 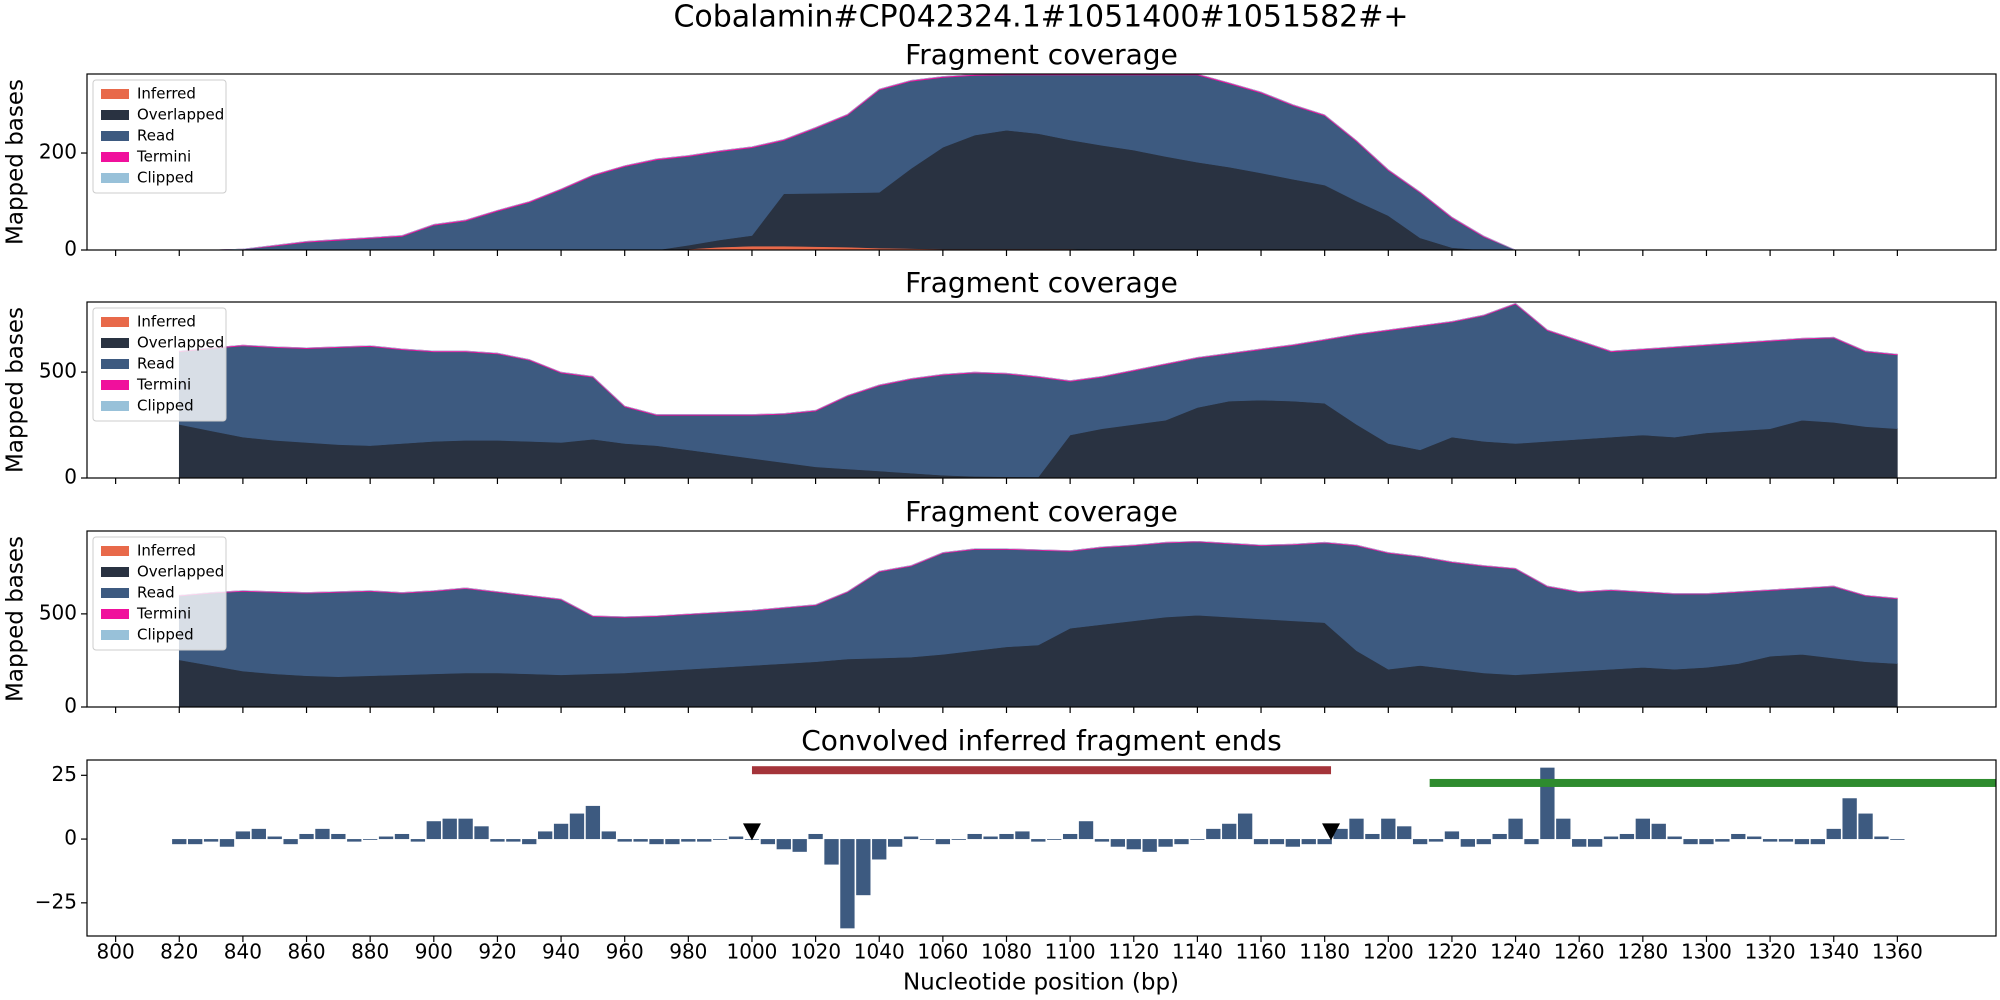 I want to click on y-tick-label: 500, so click(x=58, y=612).